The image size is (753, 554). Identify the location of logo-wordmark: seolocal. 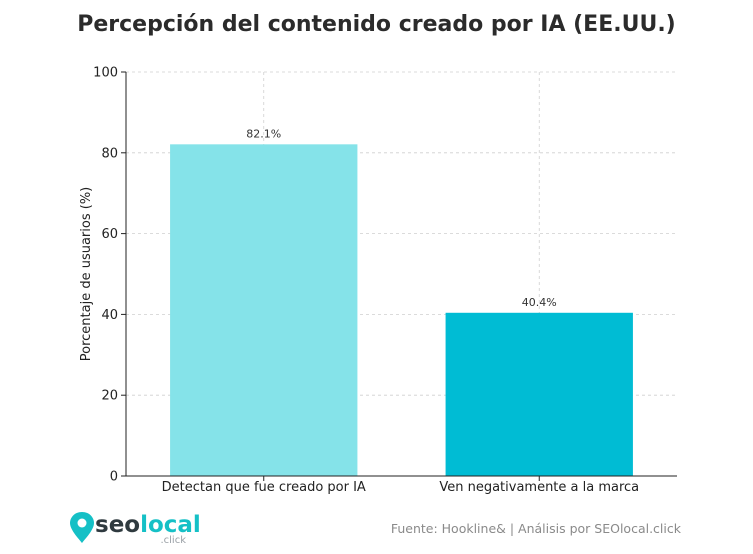
(148, 525).